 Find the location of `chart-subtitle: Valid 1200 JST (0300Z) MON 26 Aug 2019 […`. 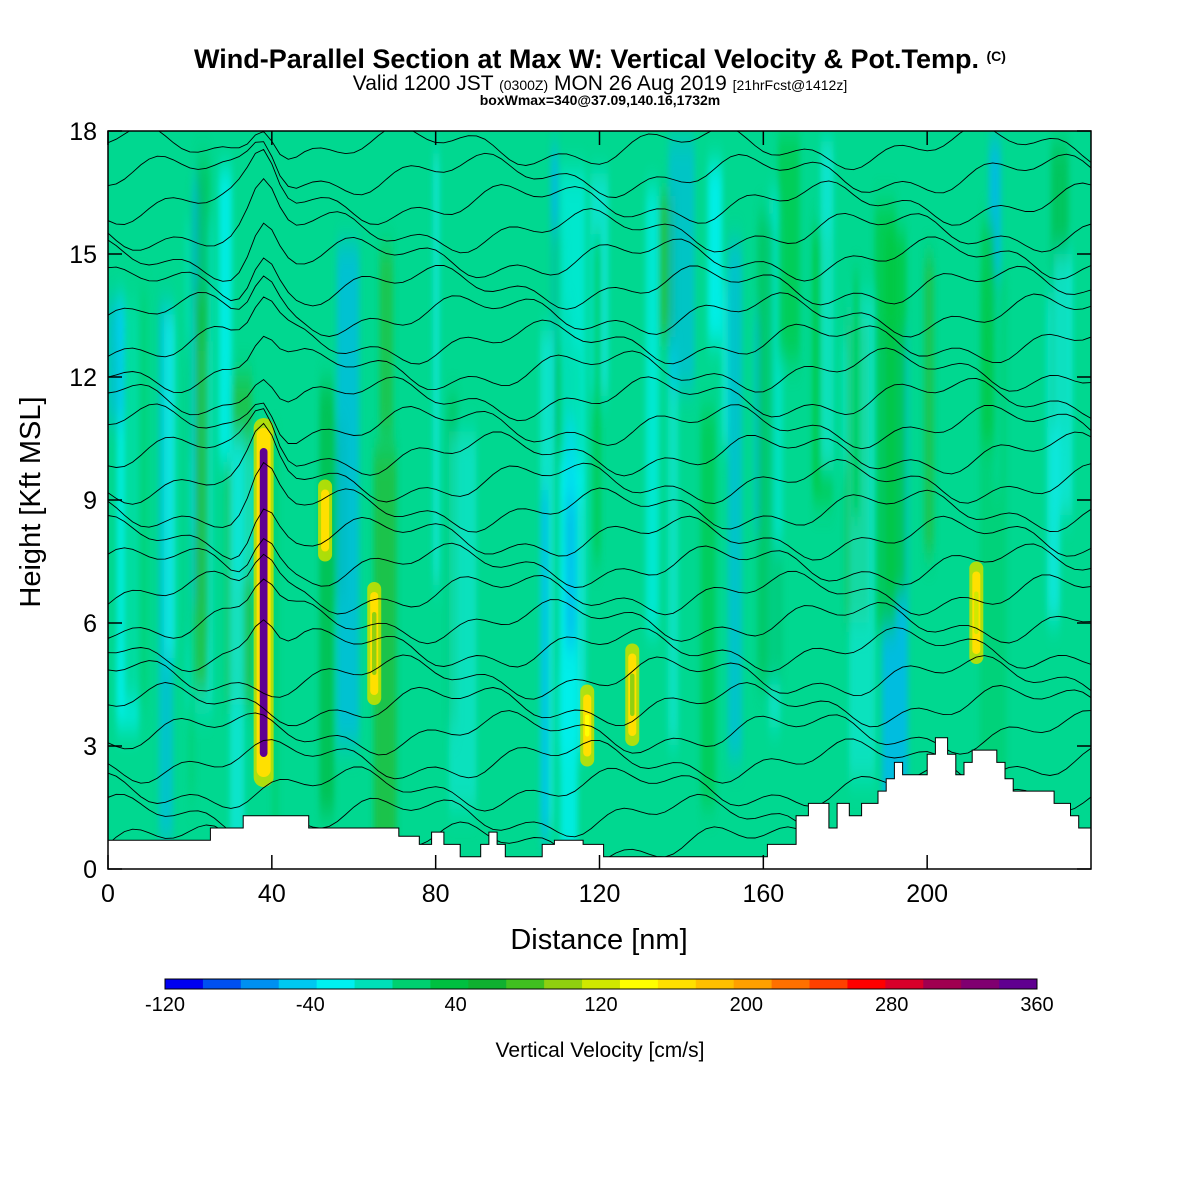

chart-subtitle: Valid 1200 JST (0300Z) MON 26 Aug 2019 [… is located at coordinates (600, 84).